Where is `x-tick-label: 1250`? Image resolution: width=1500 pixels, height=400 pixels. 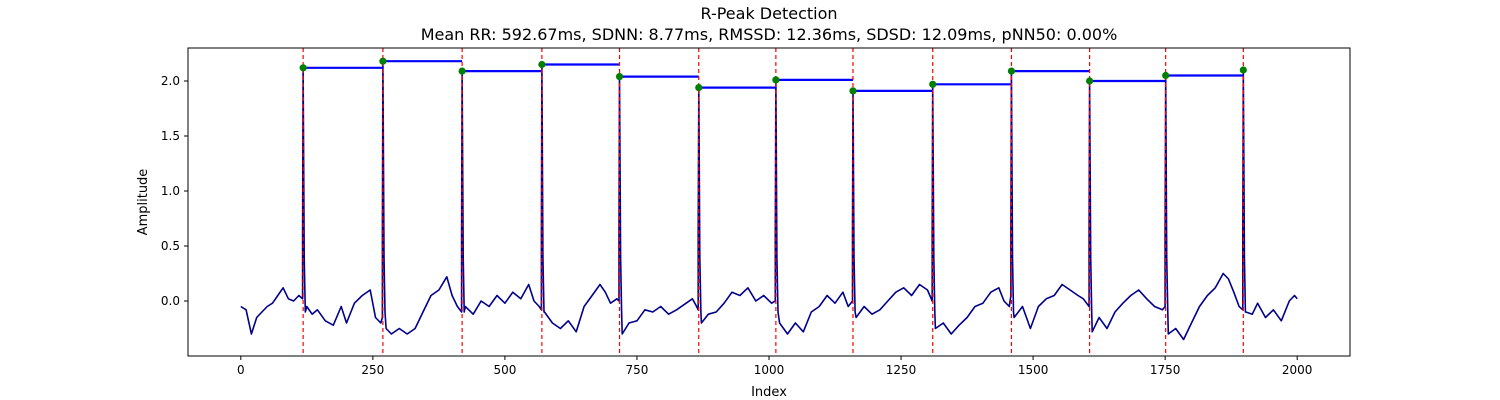
x-tick-label: 1250 is located at coordinates (901, 370).